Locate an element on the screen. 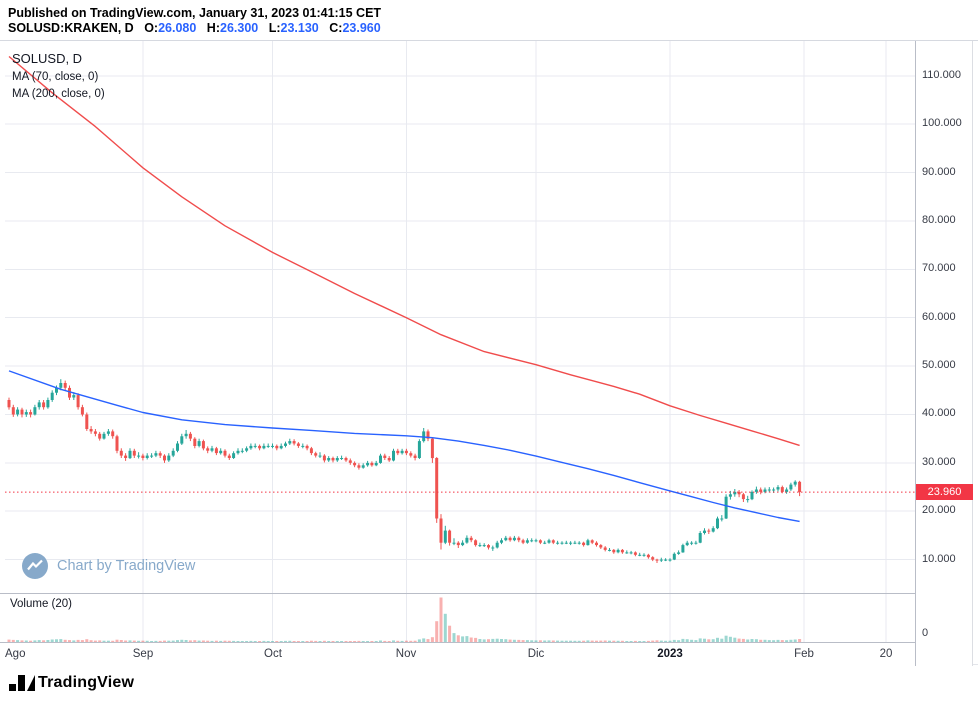  ohlc-open-value: 26.080 is located at coordinates (177, 28).